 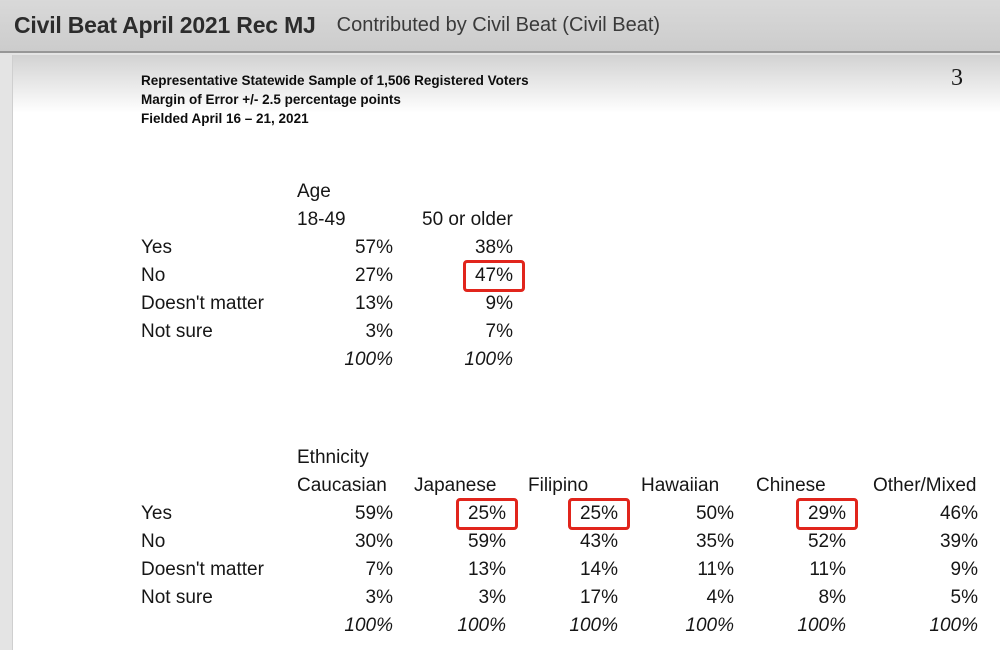 What do you see at coordinates (467, 219) in the screenshot?
I see `column-header: 50 or older` at bounding box center [467, 219].